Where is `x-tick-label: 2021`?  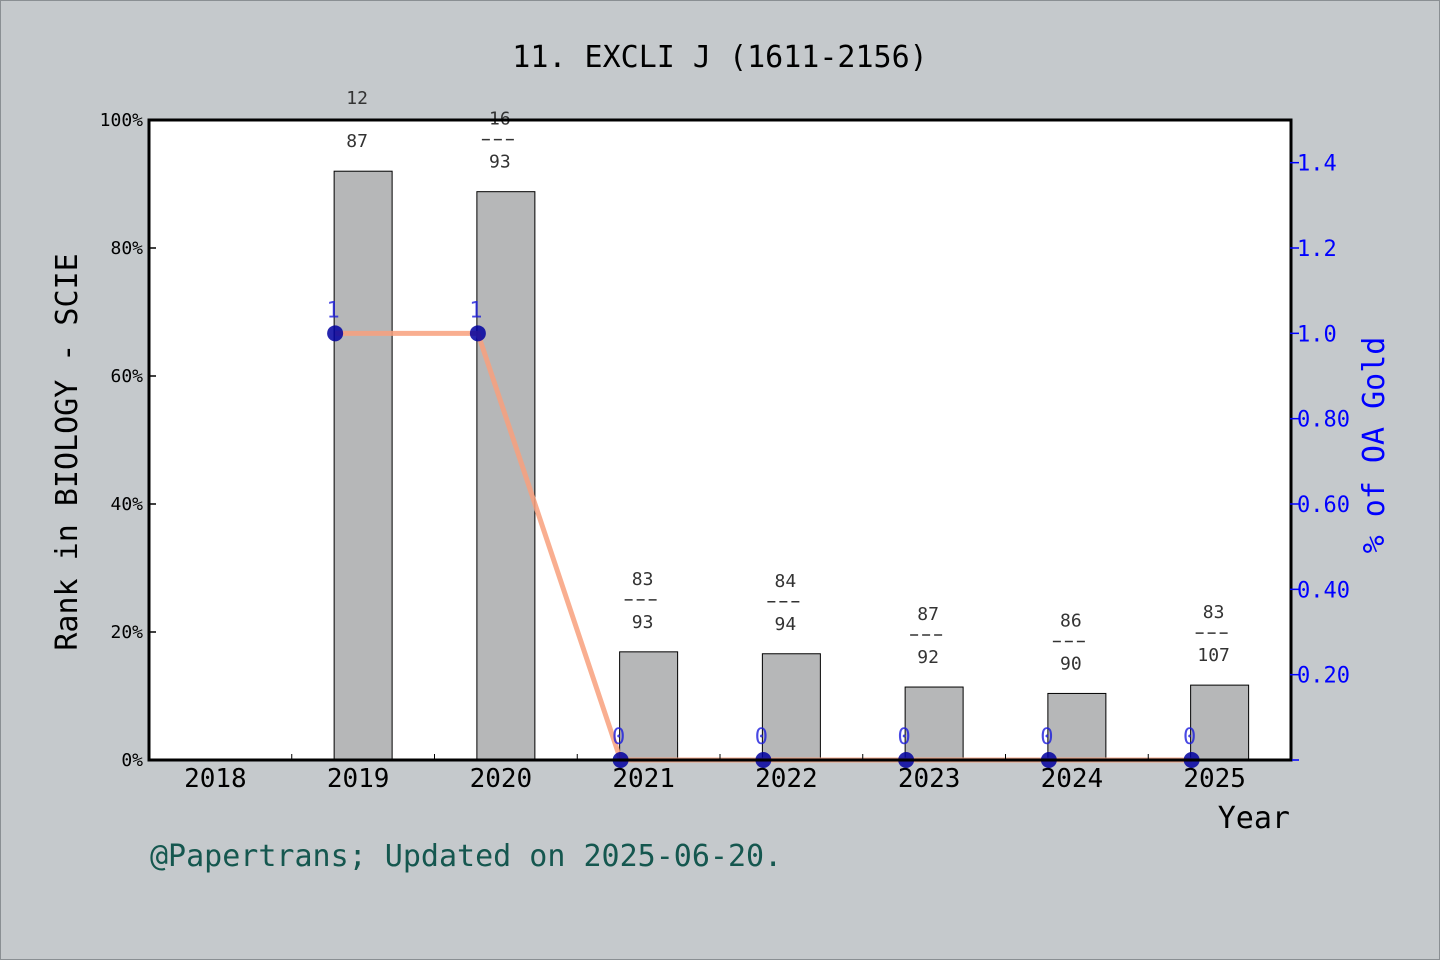
x-tick-label: 2021 is located at coordinates (643, 779).